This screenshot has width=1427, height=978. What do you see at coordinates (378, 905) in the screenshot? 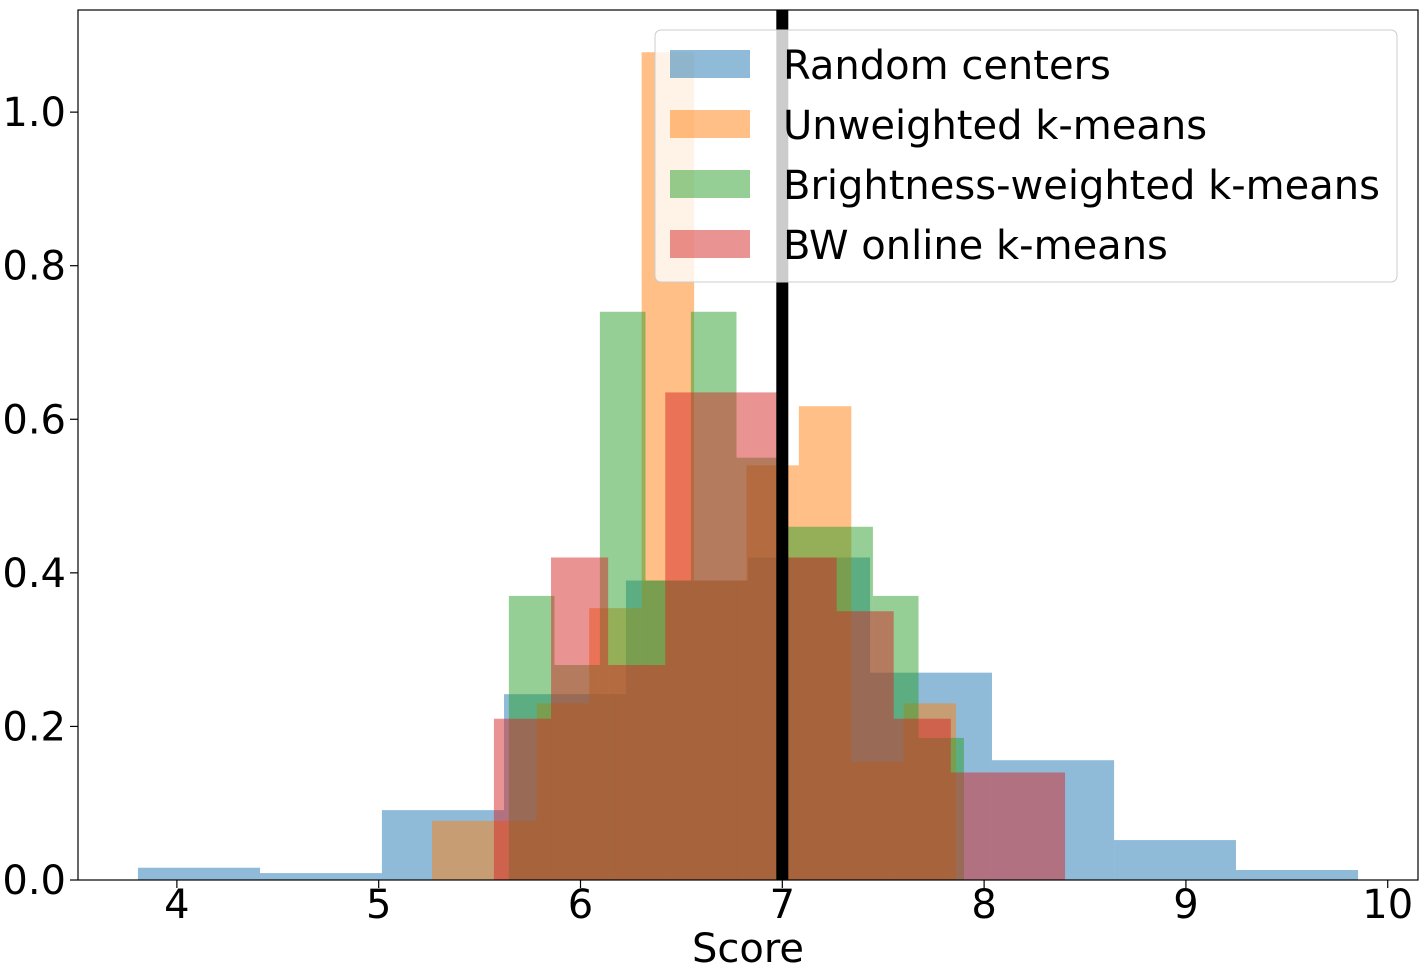
I see `x-tick-label: 5` at bounding box center [378, 905].